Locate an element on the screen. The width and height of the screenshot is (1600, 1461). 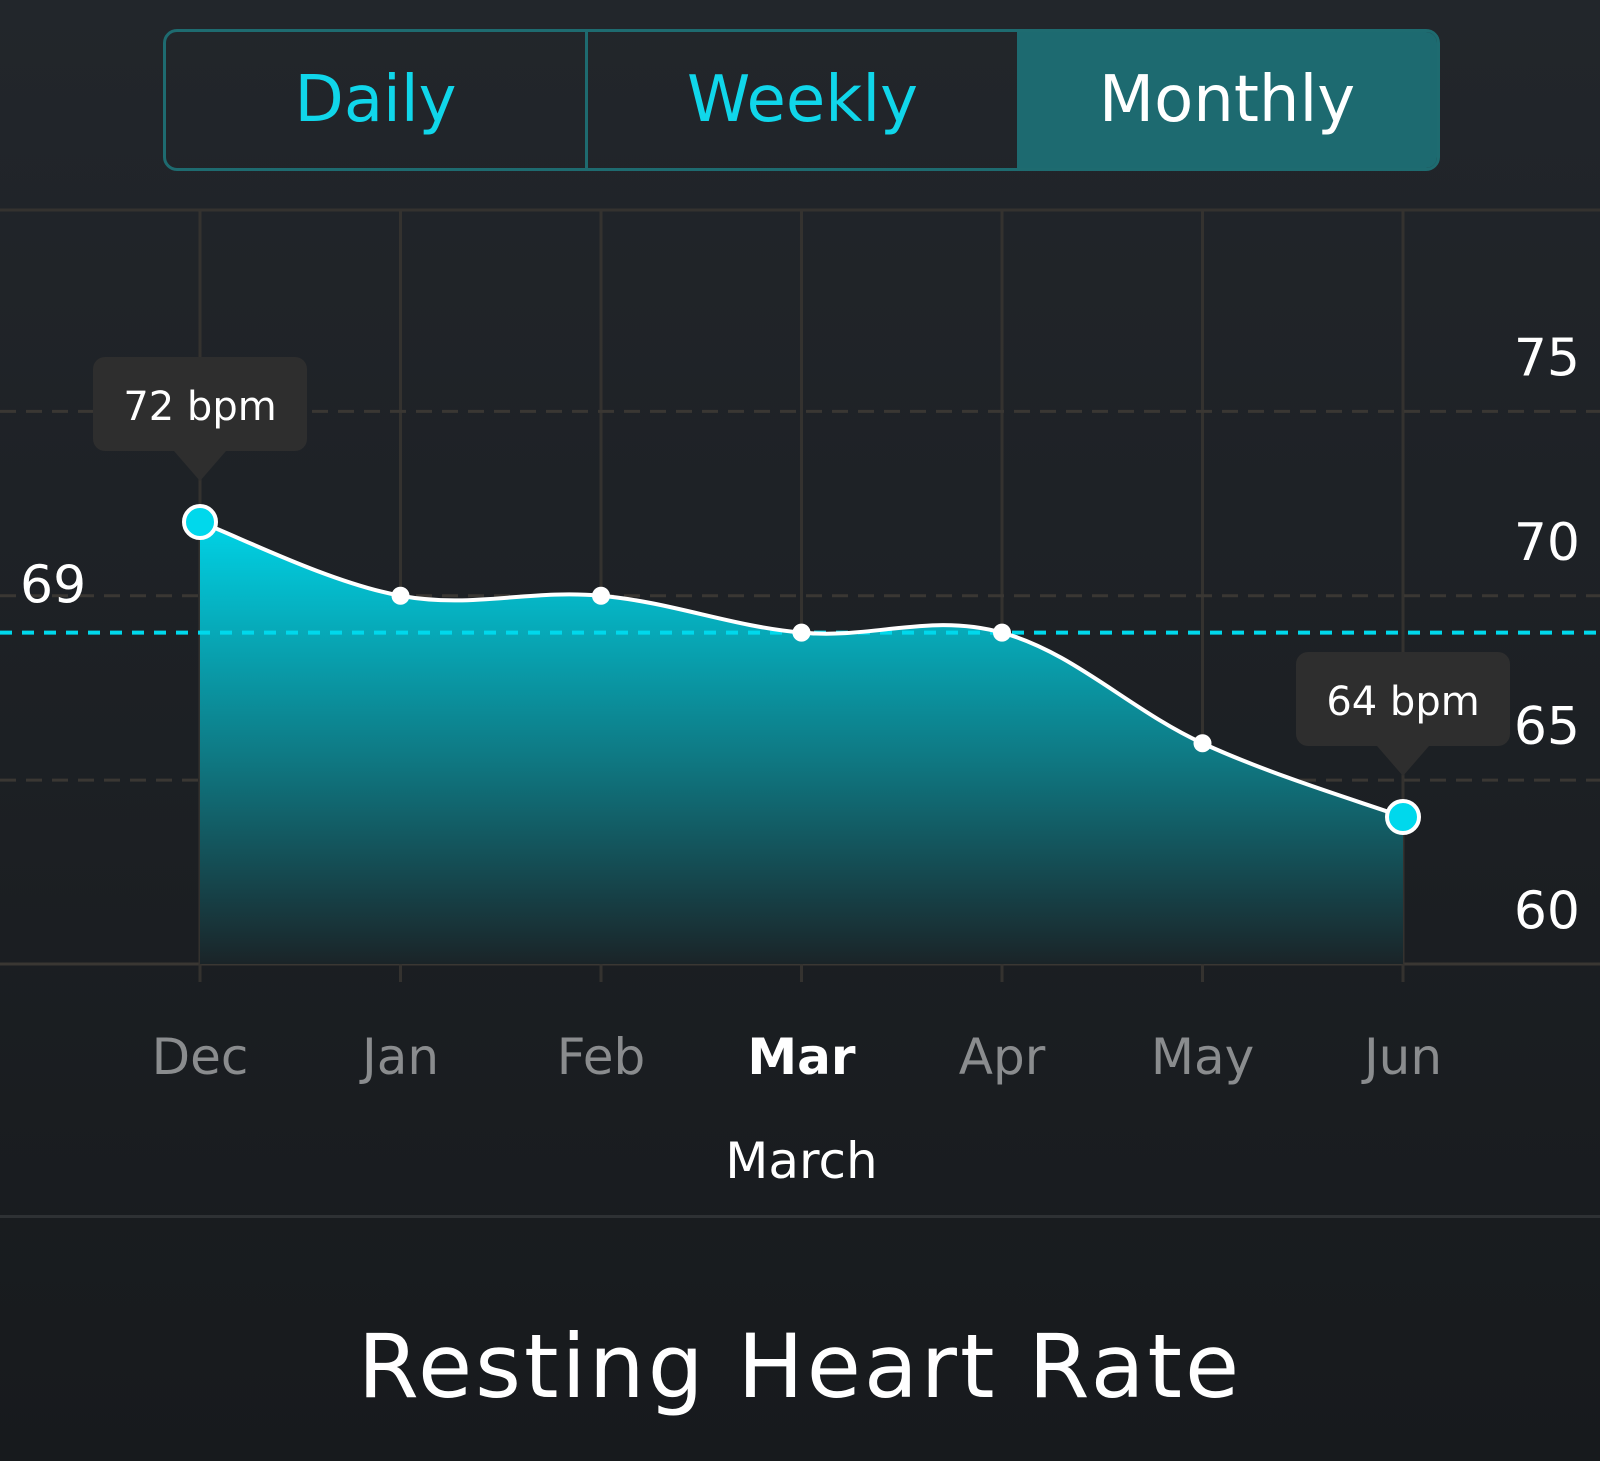
x-tick-label-mar: Mar is located at coordinates (801, 1057).